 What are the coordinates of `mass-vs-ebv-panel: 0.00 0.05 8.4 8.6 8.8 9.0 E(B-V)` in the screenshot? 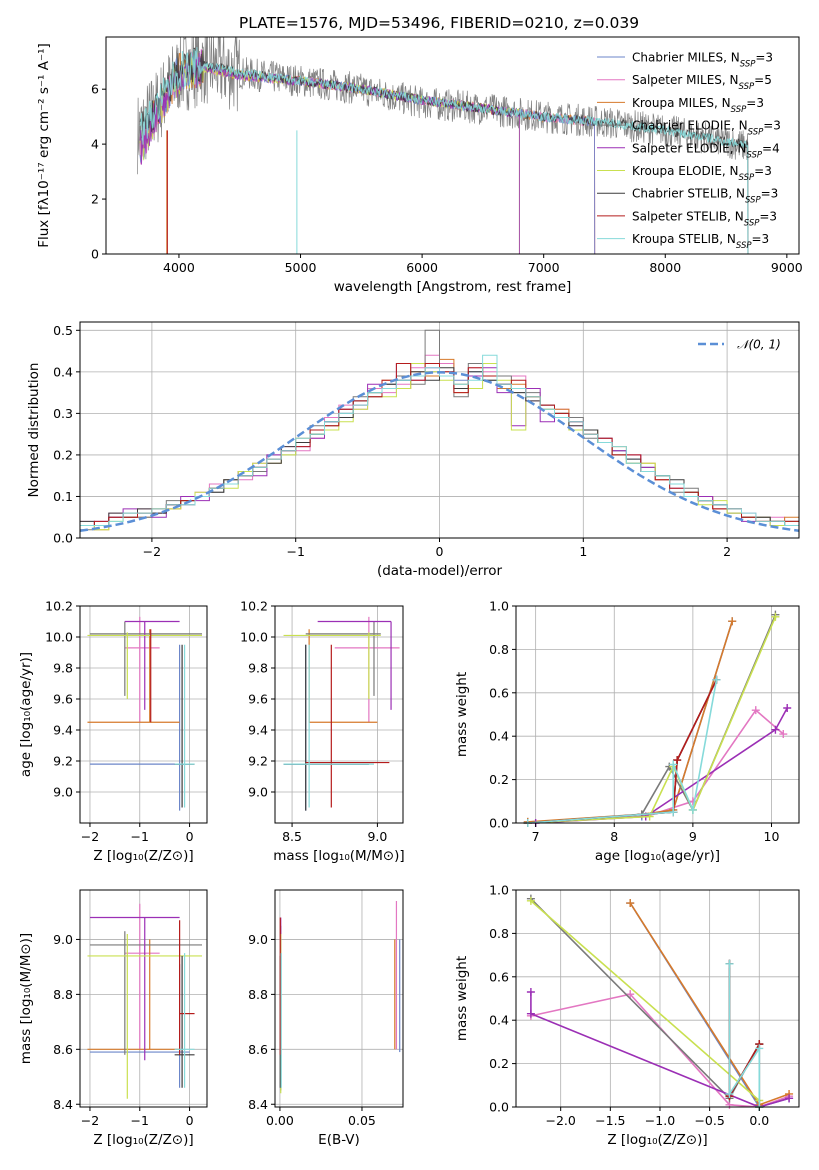 It's located at (326, 1018).